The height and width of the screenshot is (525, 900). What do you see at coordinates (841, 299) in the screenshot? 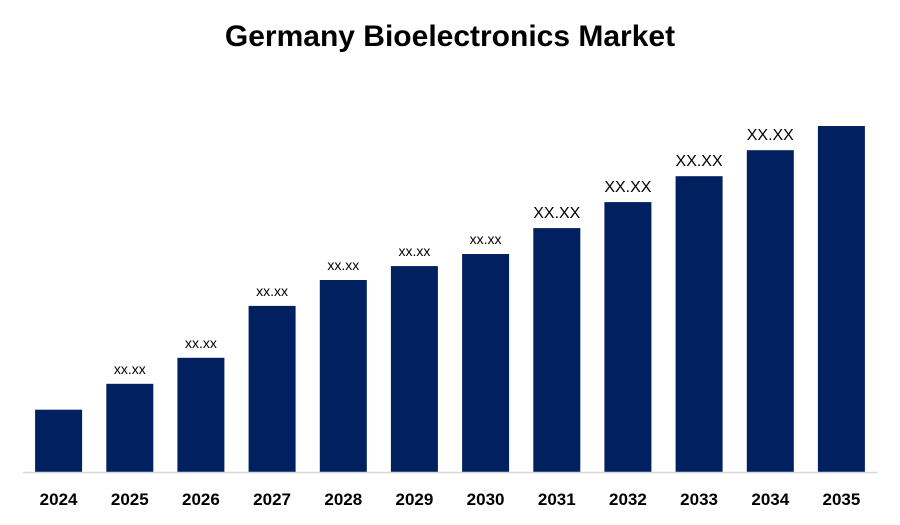
I see `bar-2035` at bounding box center [841, 299].